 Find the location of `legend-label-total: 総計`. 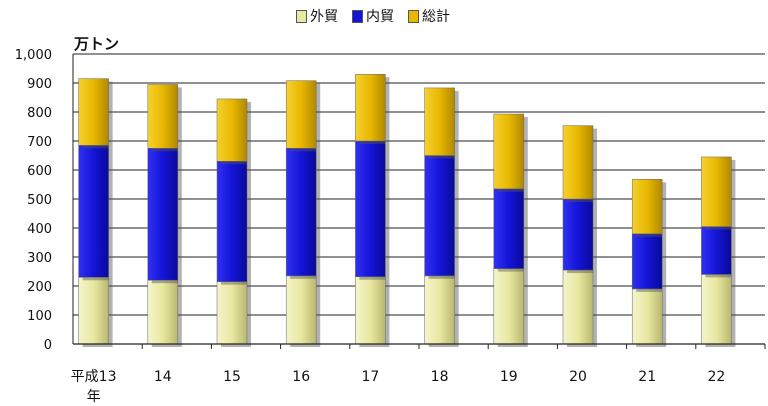

legend-label-total: 総計 is located at coordinates (436, 17).